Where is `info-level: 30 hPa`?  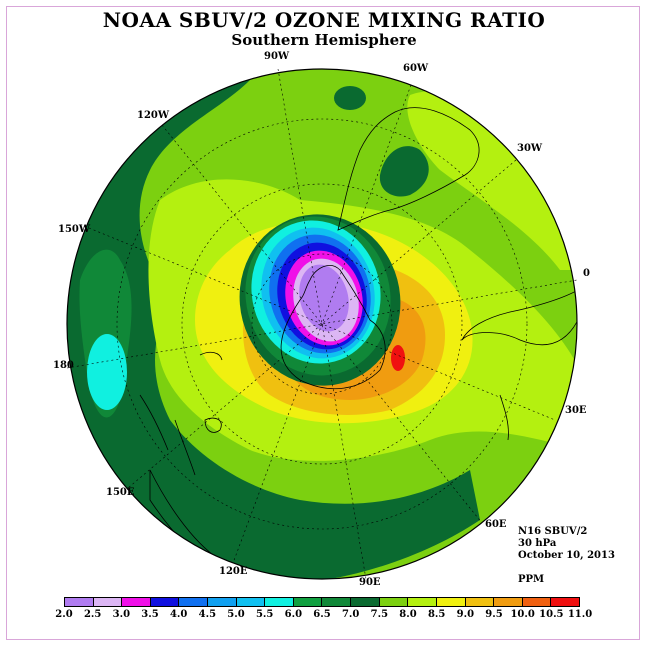
info-level: 30 hPa is located at coordinates (537, 543).